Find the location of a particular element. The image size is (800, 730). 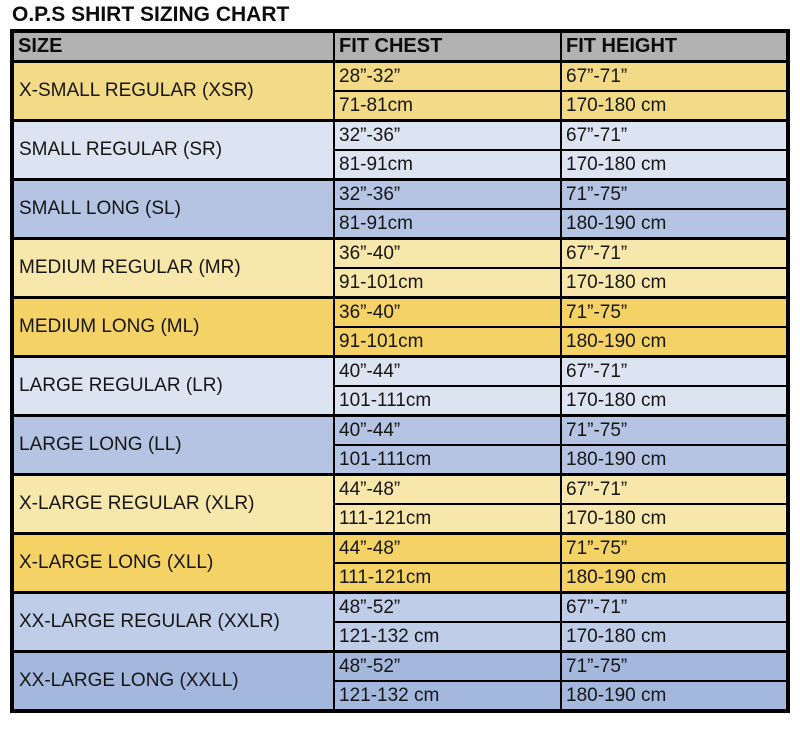

table-row: MEDIUM REGULAR (MR) 36”-40” 67”-71” is located at coordinates (400, 268).